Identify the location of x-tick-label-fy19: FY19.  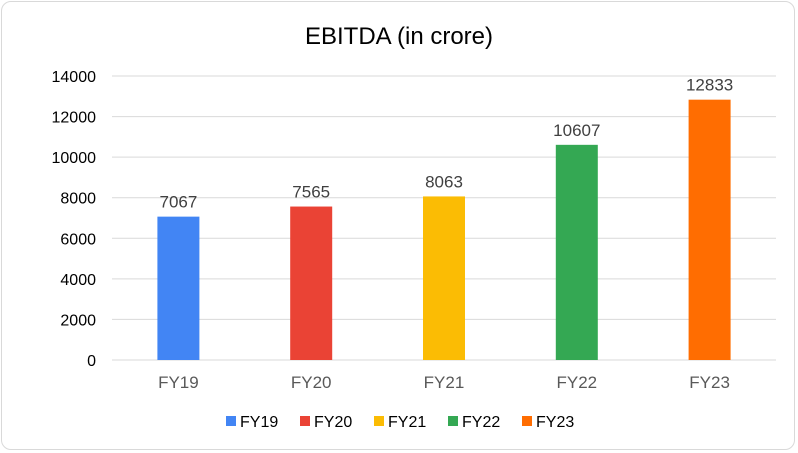
(178, 382).